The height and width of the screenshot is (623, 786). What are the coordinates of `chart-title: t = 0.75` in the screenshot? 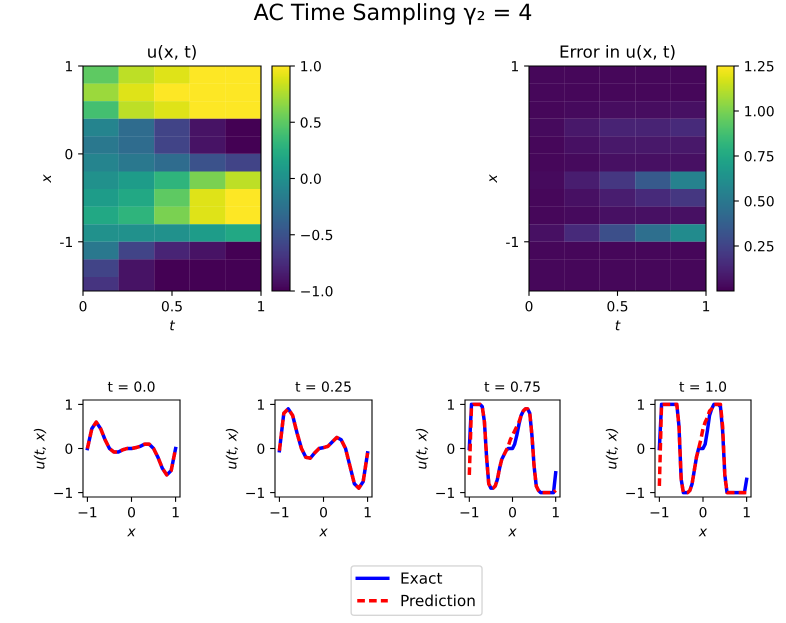 It's located at (512, 386).